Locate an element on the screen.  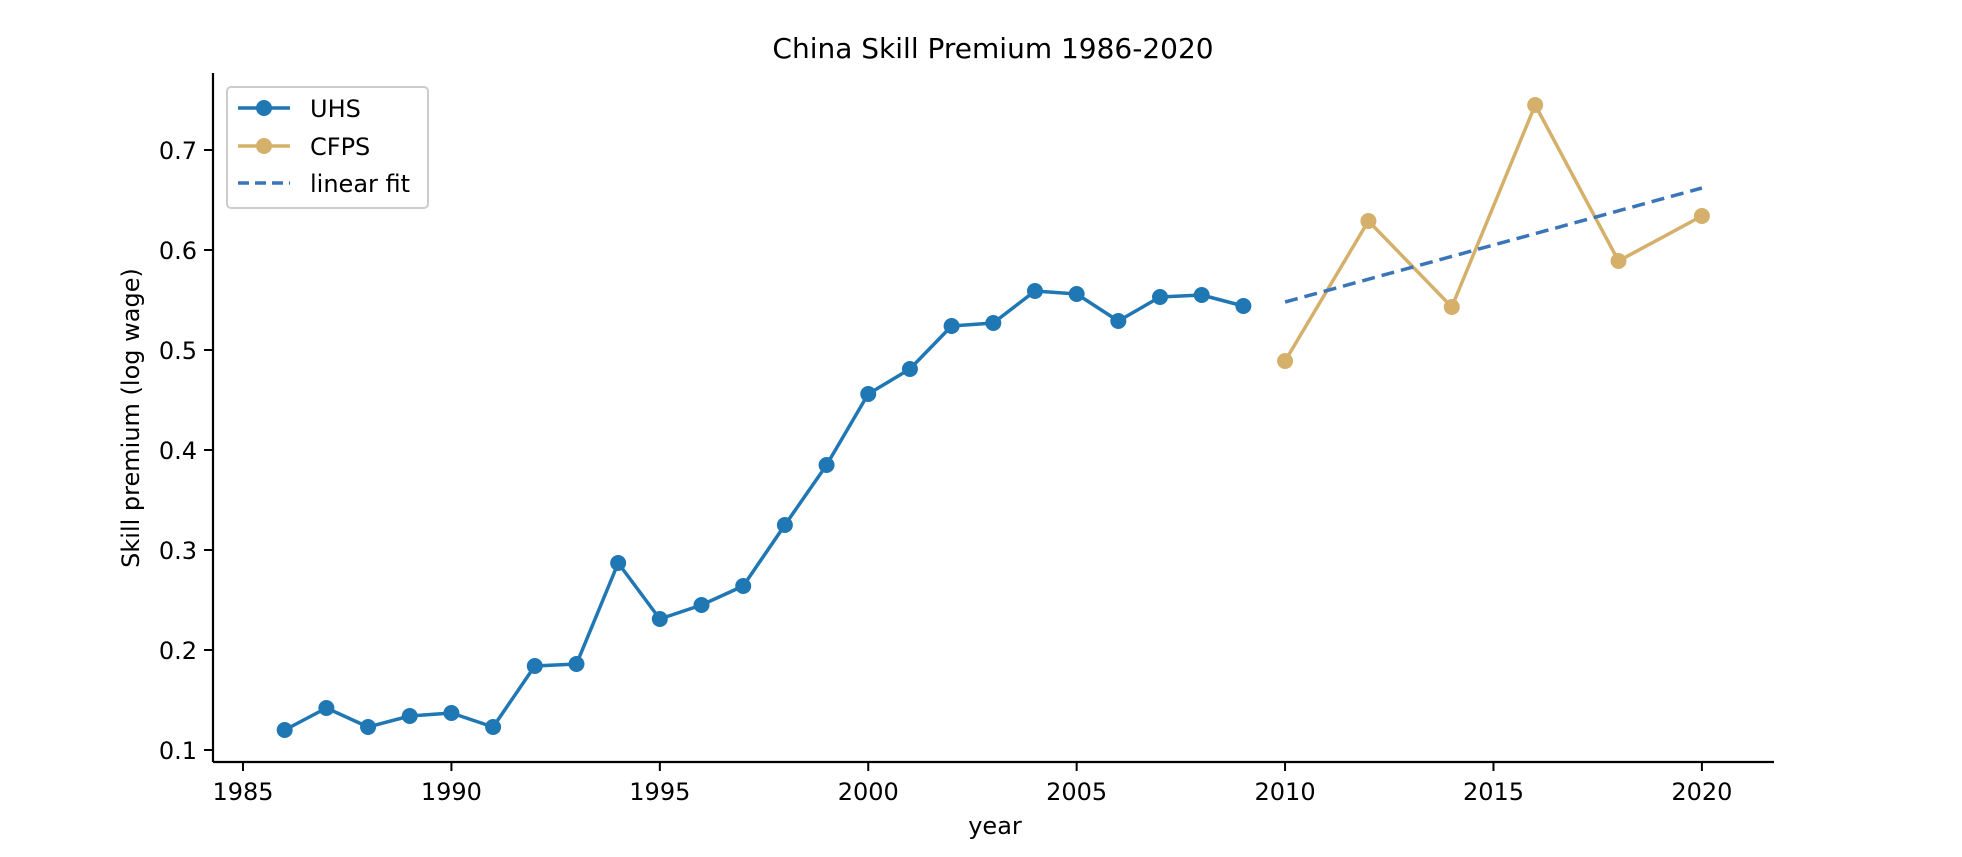
cfps-line is located at coordinates (1493, 232).